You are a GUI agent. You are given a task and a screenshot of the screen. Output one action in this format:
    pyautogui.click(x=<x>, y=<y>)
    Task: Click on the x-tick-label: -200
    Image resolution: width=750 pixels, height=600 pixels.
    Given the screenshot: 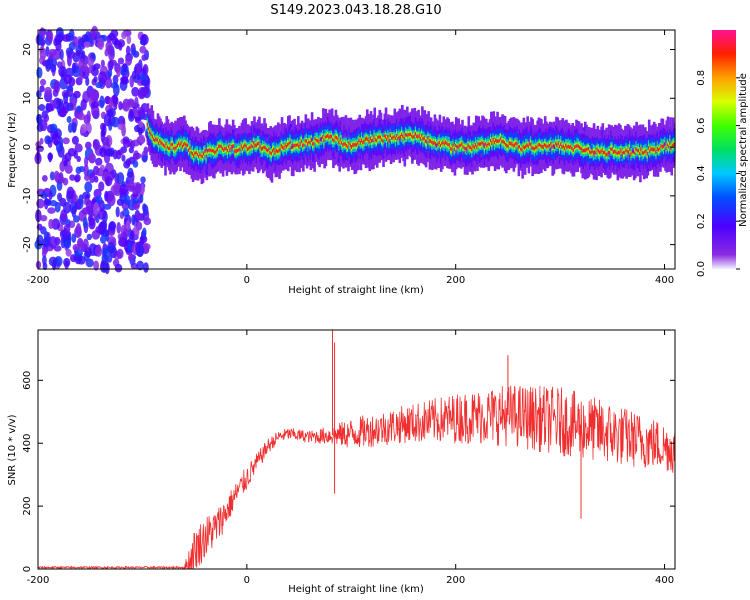 What is the action you would take?
    pyautogui.click(x=38, y=280)
    